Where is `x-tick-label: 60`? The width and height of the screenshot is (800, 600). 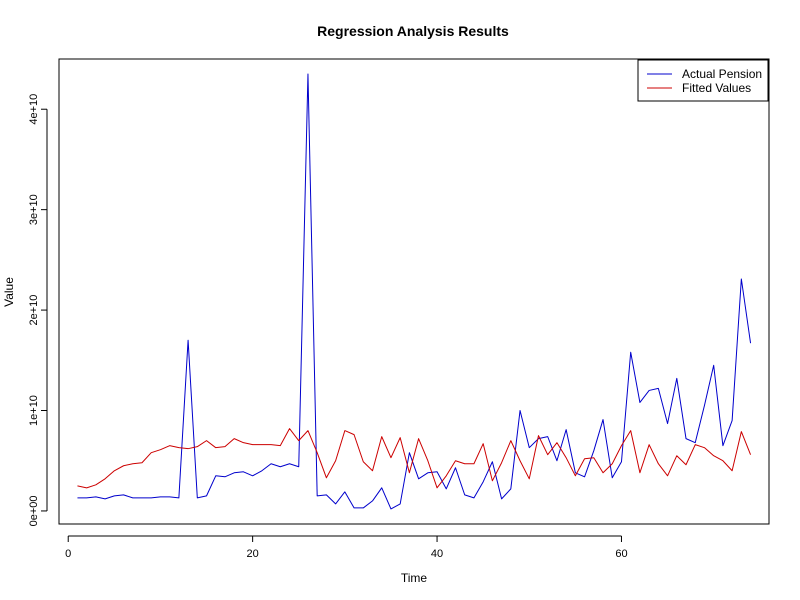 x-tick-label: 60 is located at coordinates (621, 554).